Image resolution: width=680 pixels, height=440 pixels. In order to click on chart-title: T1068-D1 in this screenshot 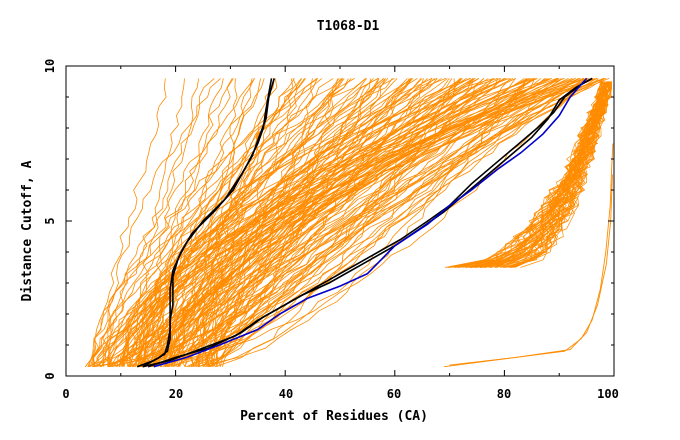, I will do `click(348, 26)`.